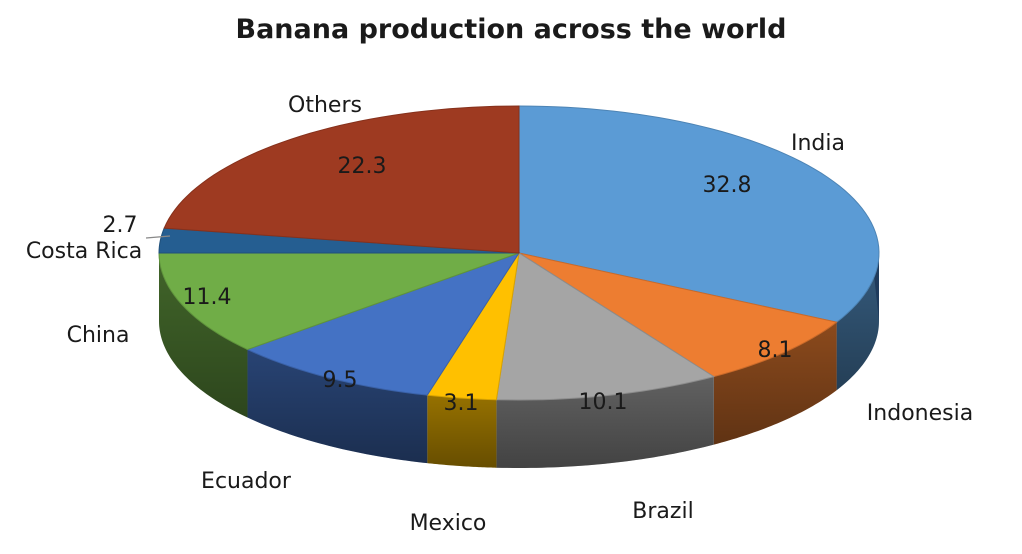 This screenshot has width=1022, height=554. Describe the element at coordinates (818, 143) in the screenshot. I see `category-label-india: India` at that location.